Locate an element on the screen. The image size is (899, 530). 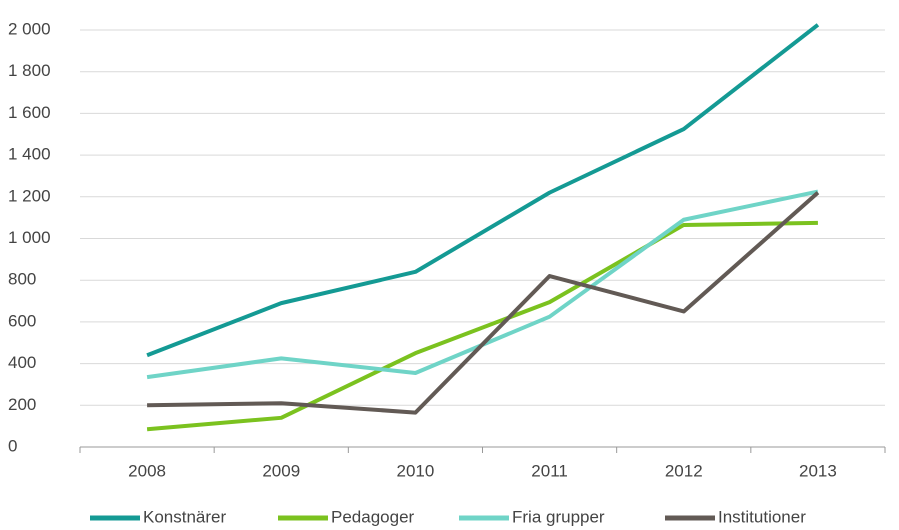
legend-label: Konstnärer is located at coordinates (184, 516).